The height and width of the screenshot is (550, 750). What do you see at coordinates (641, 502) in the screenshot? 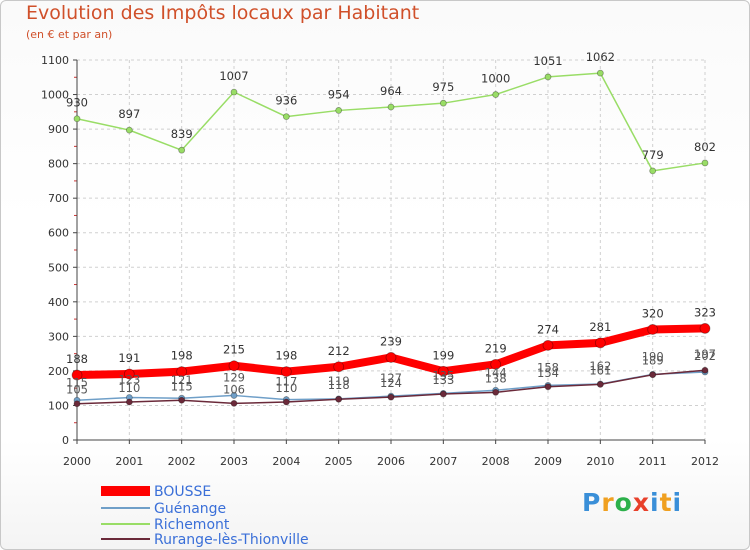
I see `logo-letter: x` at bounding box center [641, 502].